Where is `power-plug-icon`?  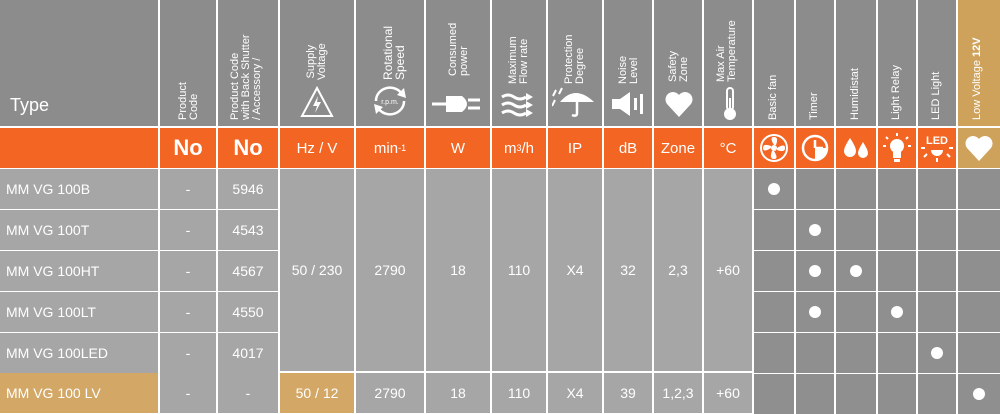
power-plug-icon is located at coordinates (456, 104).